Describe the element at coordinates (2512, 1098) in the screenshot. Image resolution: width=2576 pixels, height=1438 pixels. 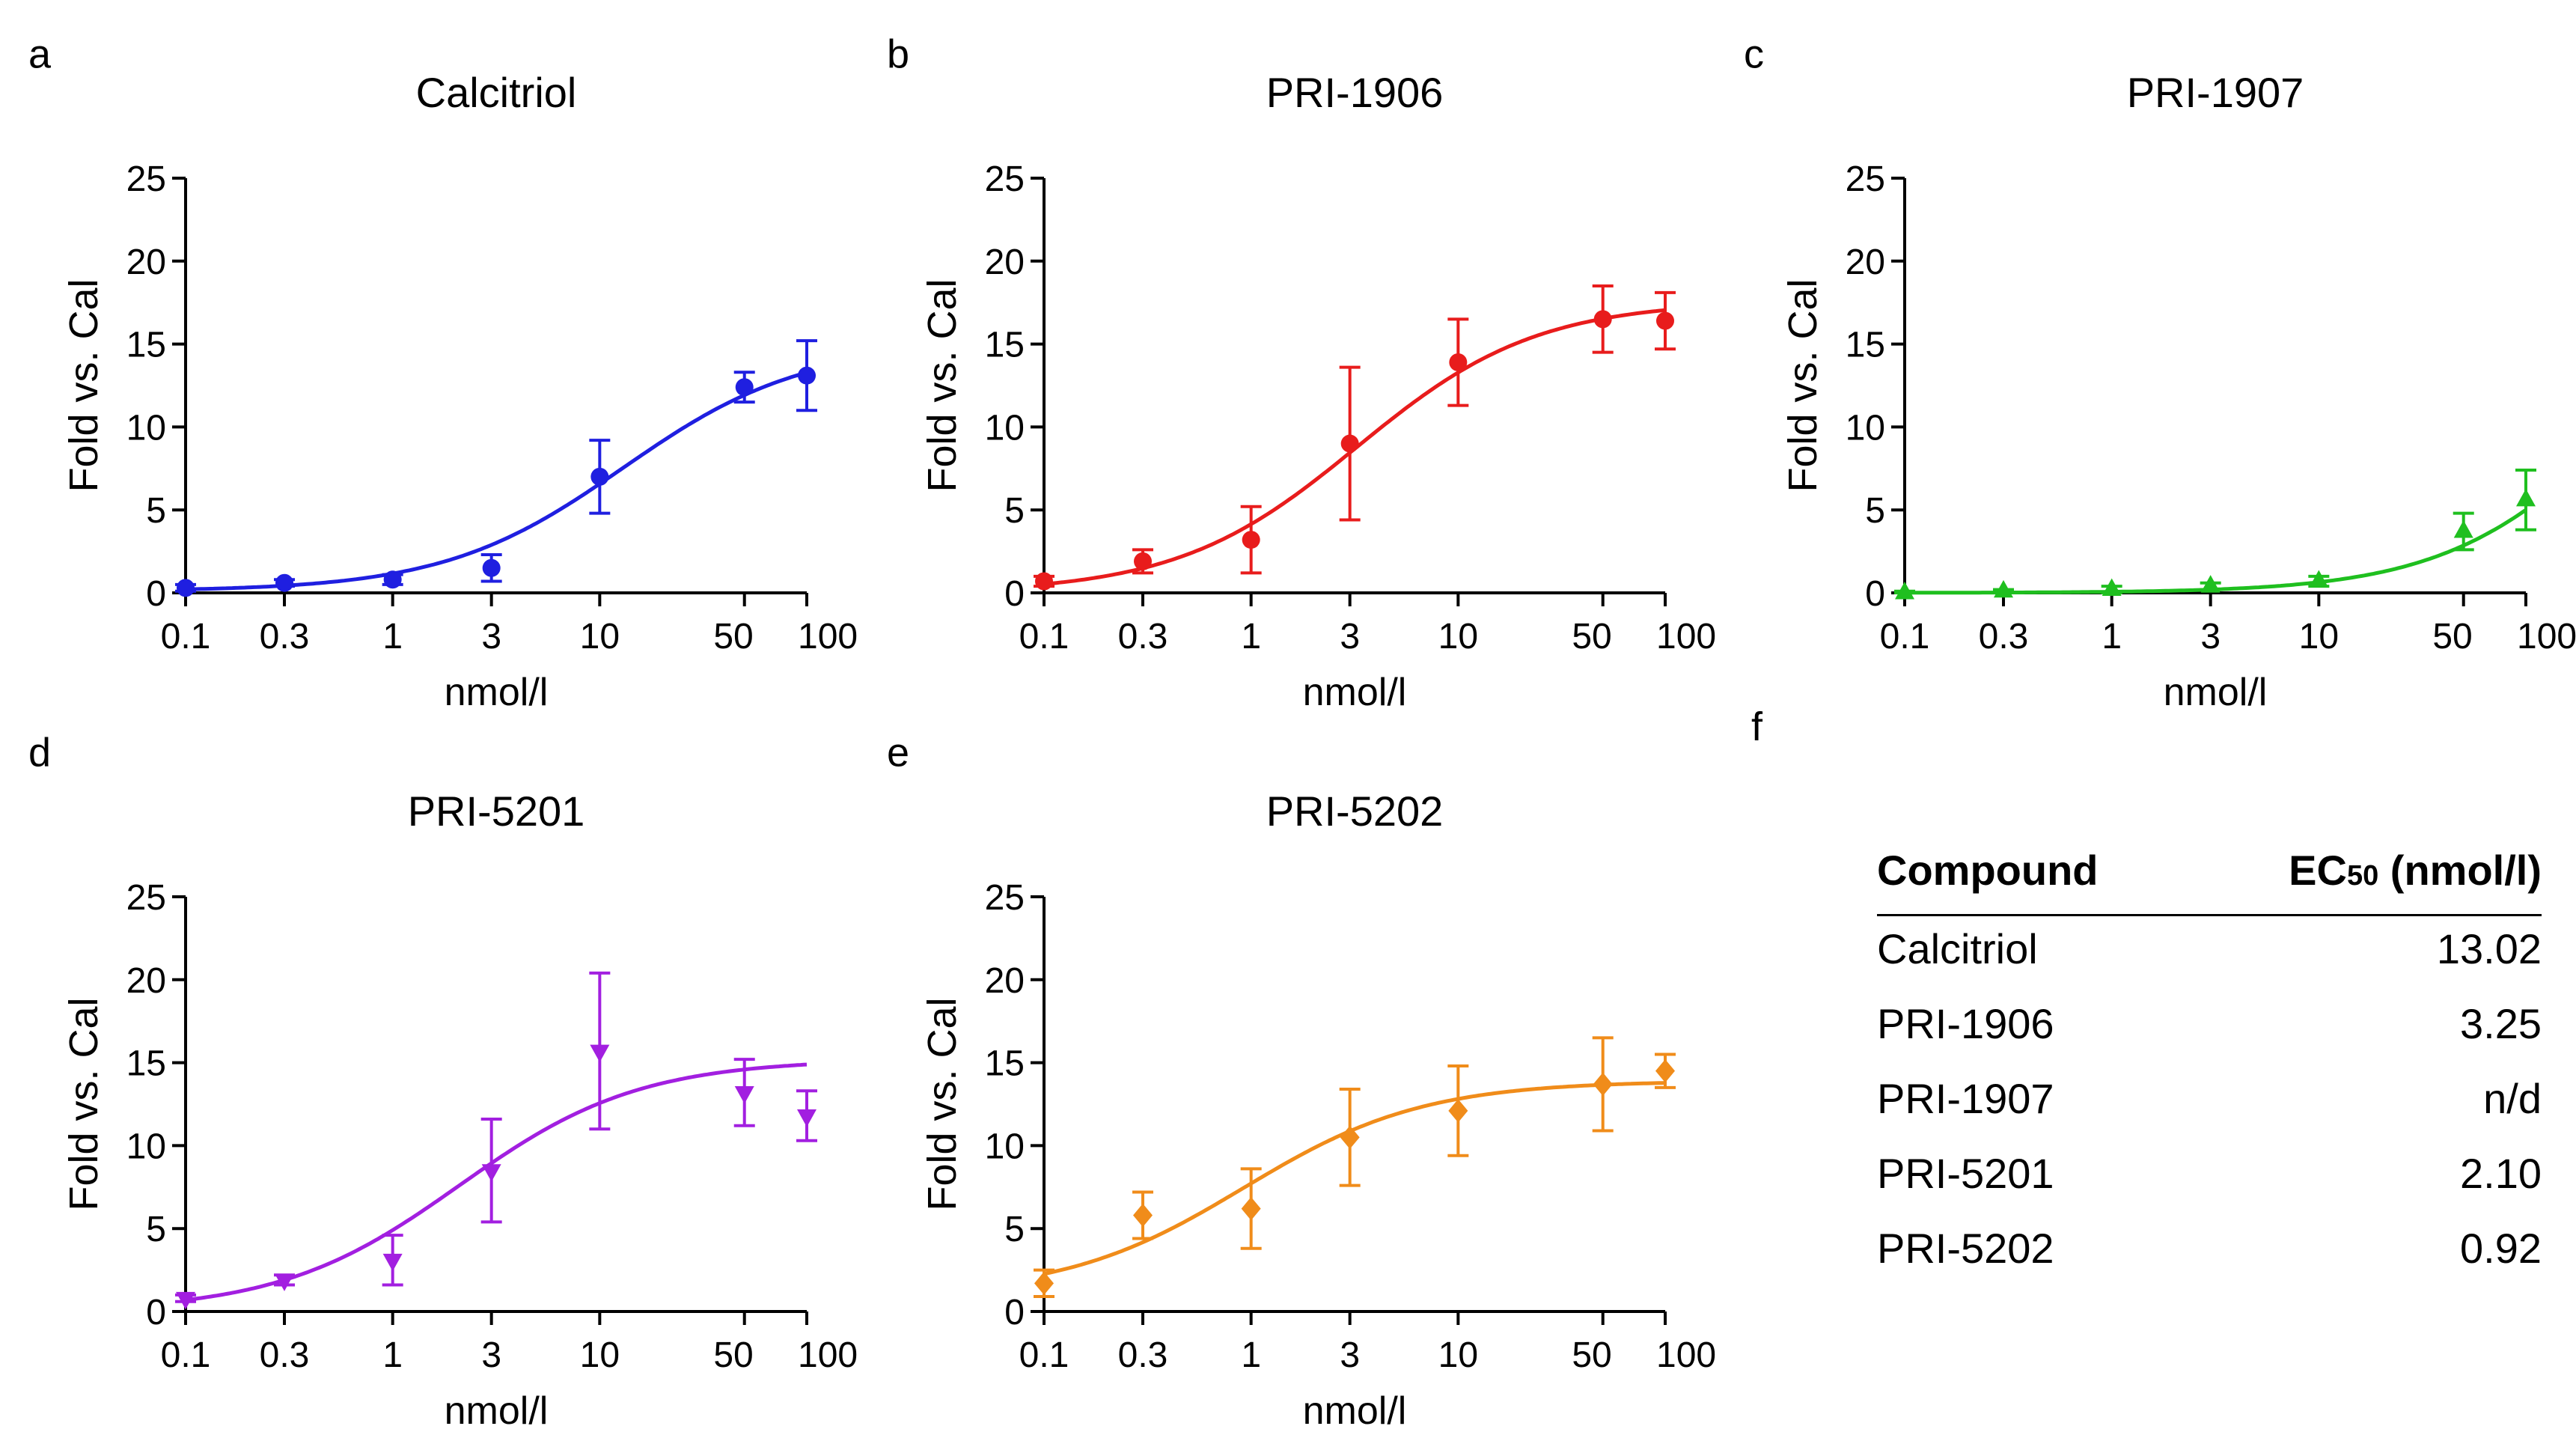
I see `row-ec50: n/d` at that location.